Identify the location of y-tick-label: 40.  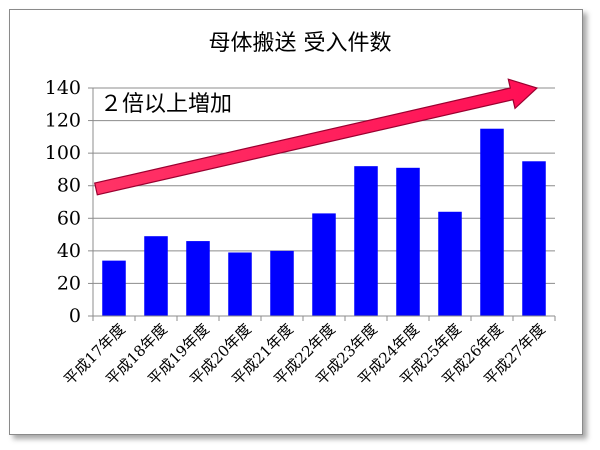
(69, 251).